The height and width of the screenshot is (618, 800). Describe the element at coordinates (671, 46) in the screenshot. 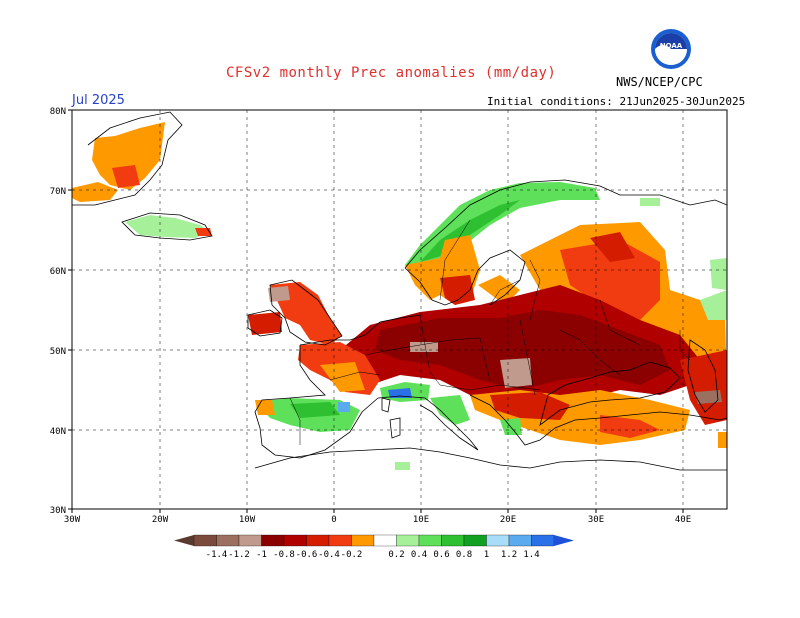

I see `svg-text: NOAA` at that location.